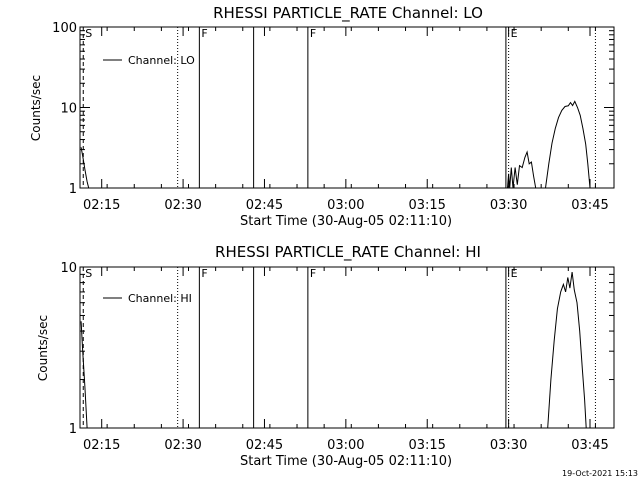 The width and height of the screenshot is (640, 480). Describe the element at coordinates (68, 268) in the screenshot. I see `panel-hi-y-tick-label: 10` at that location.